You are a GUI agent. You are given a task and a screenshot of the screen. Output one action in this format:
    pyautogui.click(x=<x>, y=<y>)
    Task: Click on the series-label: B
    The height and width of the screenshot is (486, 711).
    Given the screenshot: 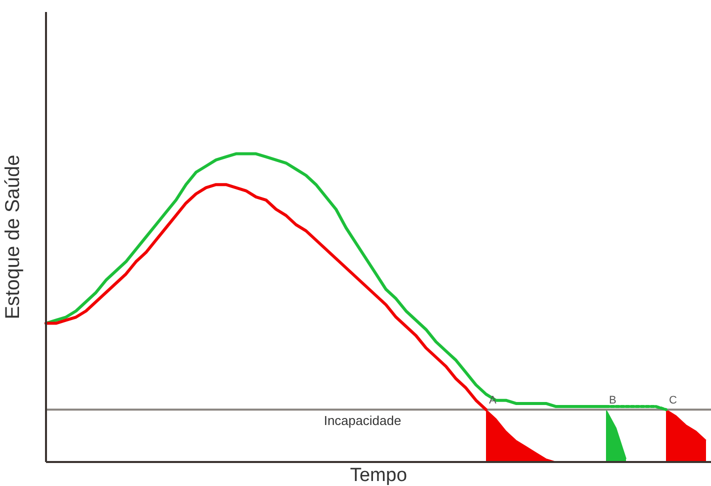 What is the action you would take?
    pyautogui.click(x=612, y=400)
    